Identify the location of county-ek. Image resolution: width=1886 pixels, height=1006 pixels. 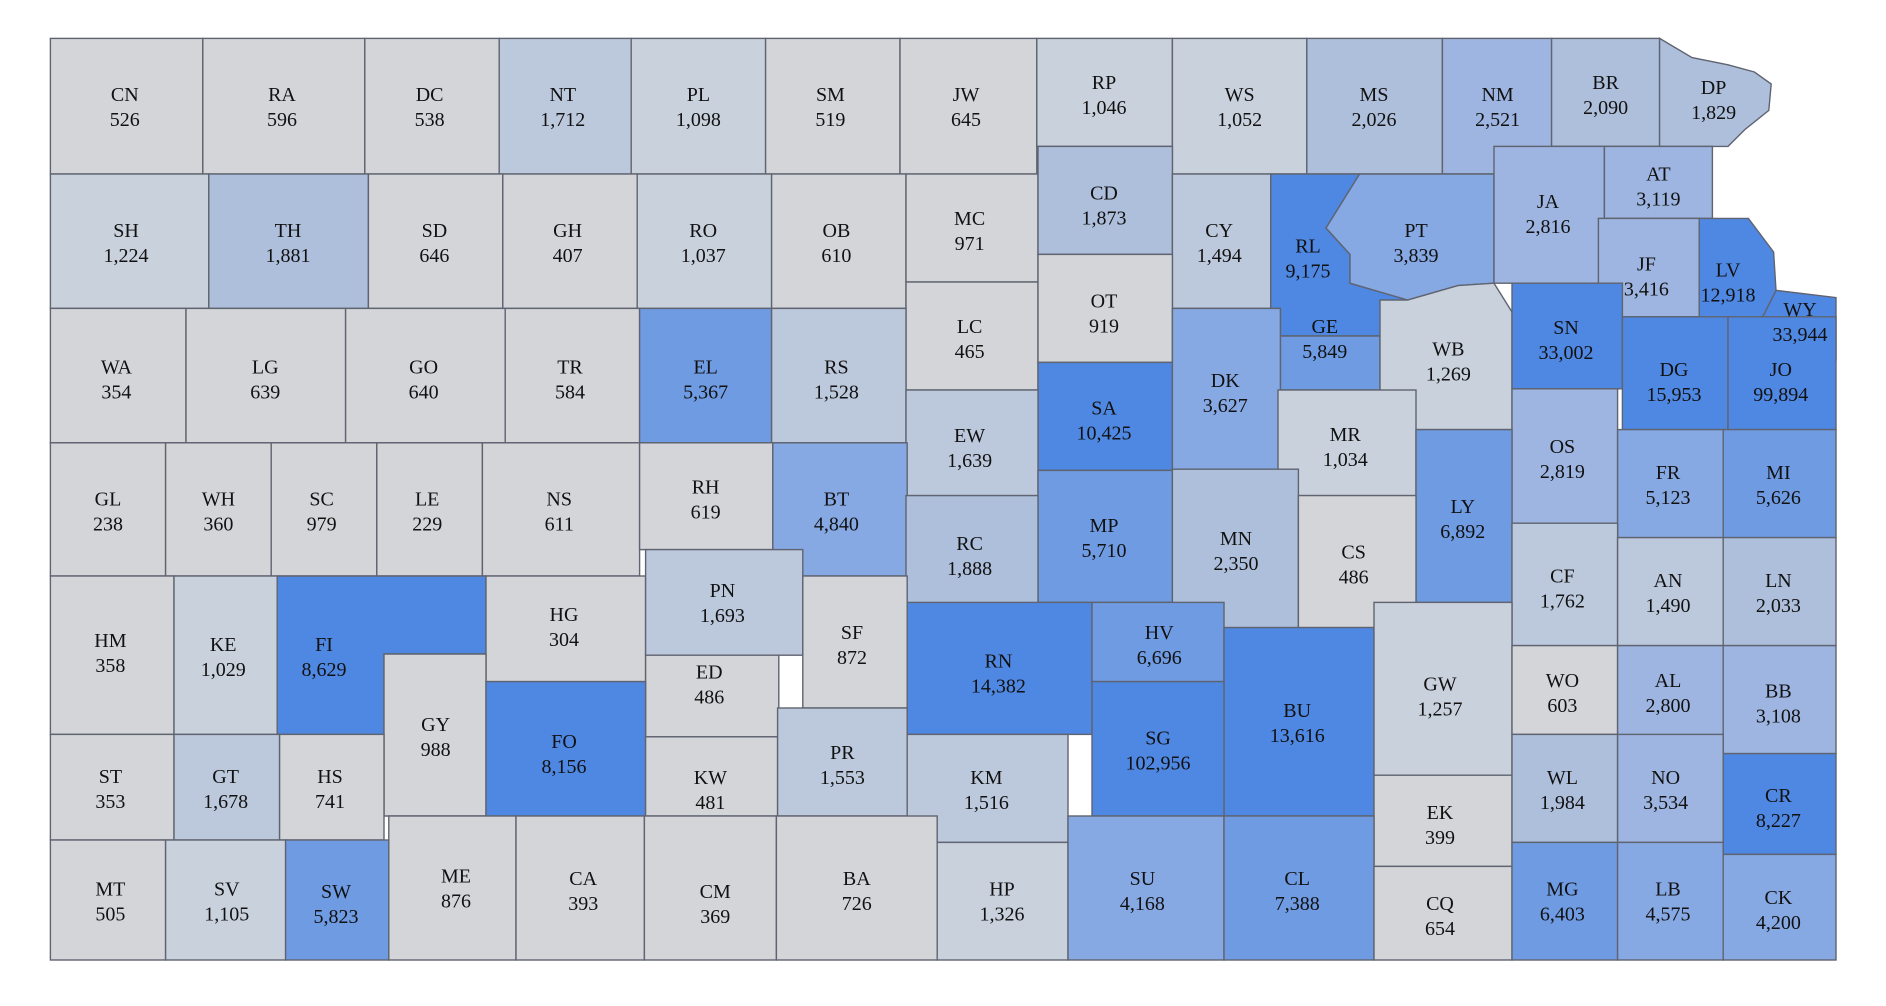
(1443, 821).